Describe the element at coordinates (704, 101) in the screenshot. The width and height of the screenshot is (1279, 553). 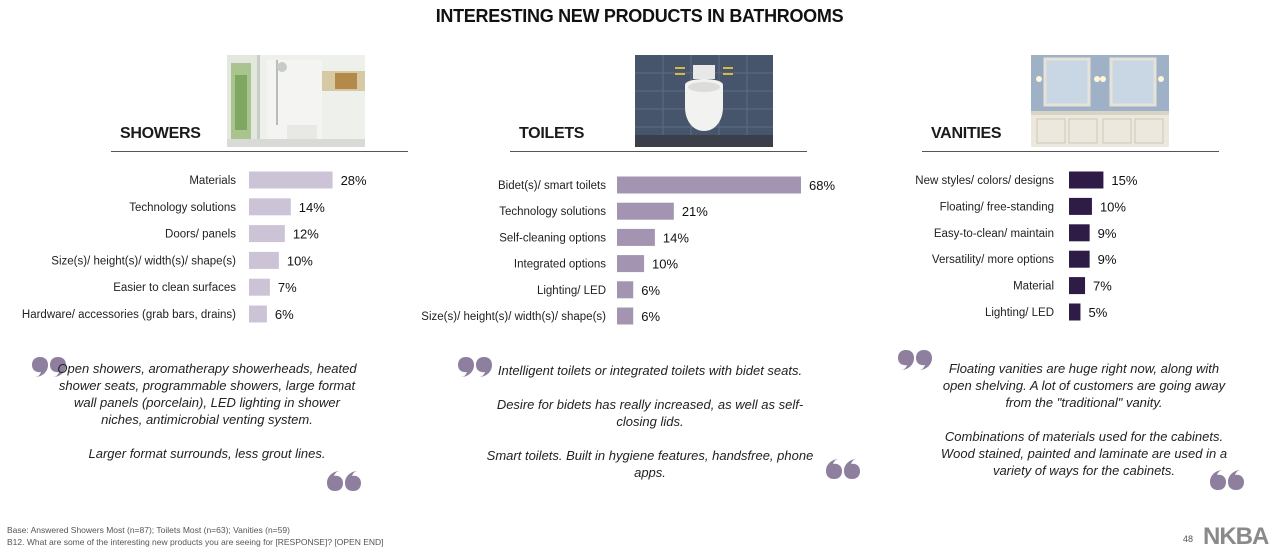
I see `toilet-photo` at that location.